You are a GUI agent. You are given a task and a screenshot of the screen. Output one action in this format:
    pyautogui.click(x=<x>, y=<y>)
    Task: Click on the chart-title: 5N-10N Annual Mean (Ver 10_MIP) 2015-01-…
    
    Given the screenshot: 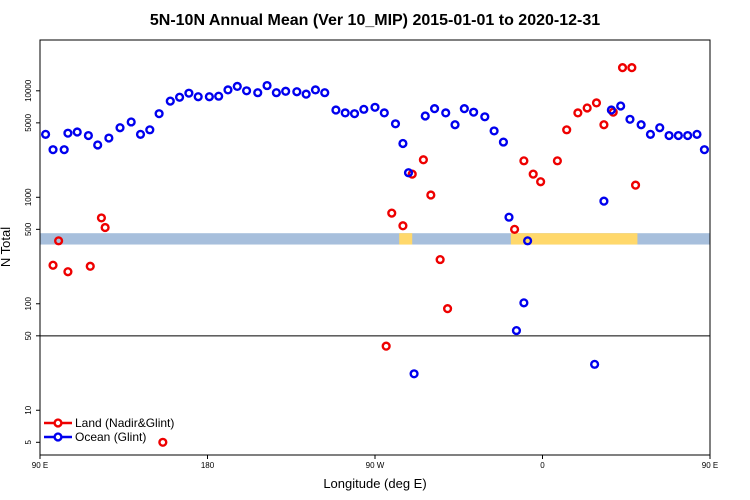 What is the action you would take?
    pyautogui.click(x=375, y=20)
    